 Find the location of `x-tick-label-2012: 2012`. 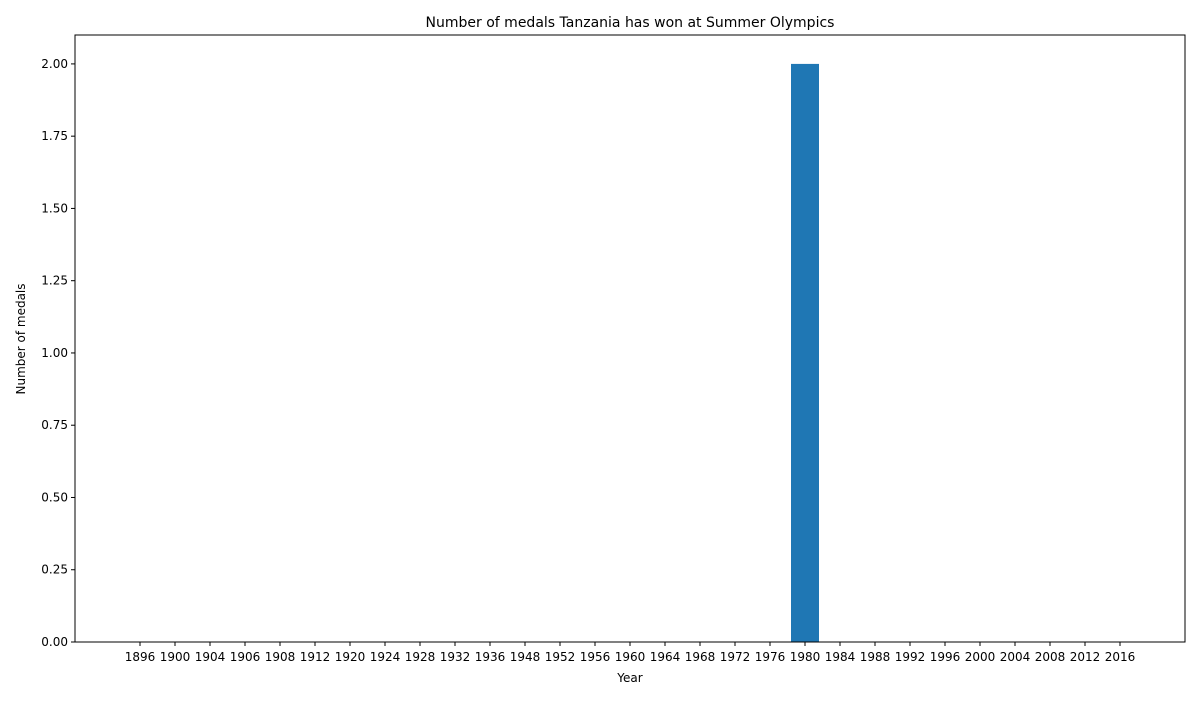

x-tick-label-2012: 2012 is located at coordinates (1085, 657).